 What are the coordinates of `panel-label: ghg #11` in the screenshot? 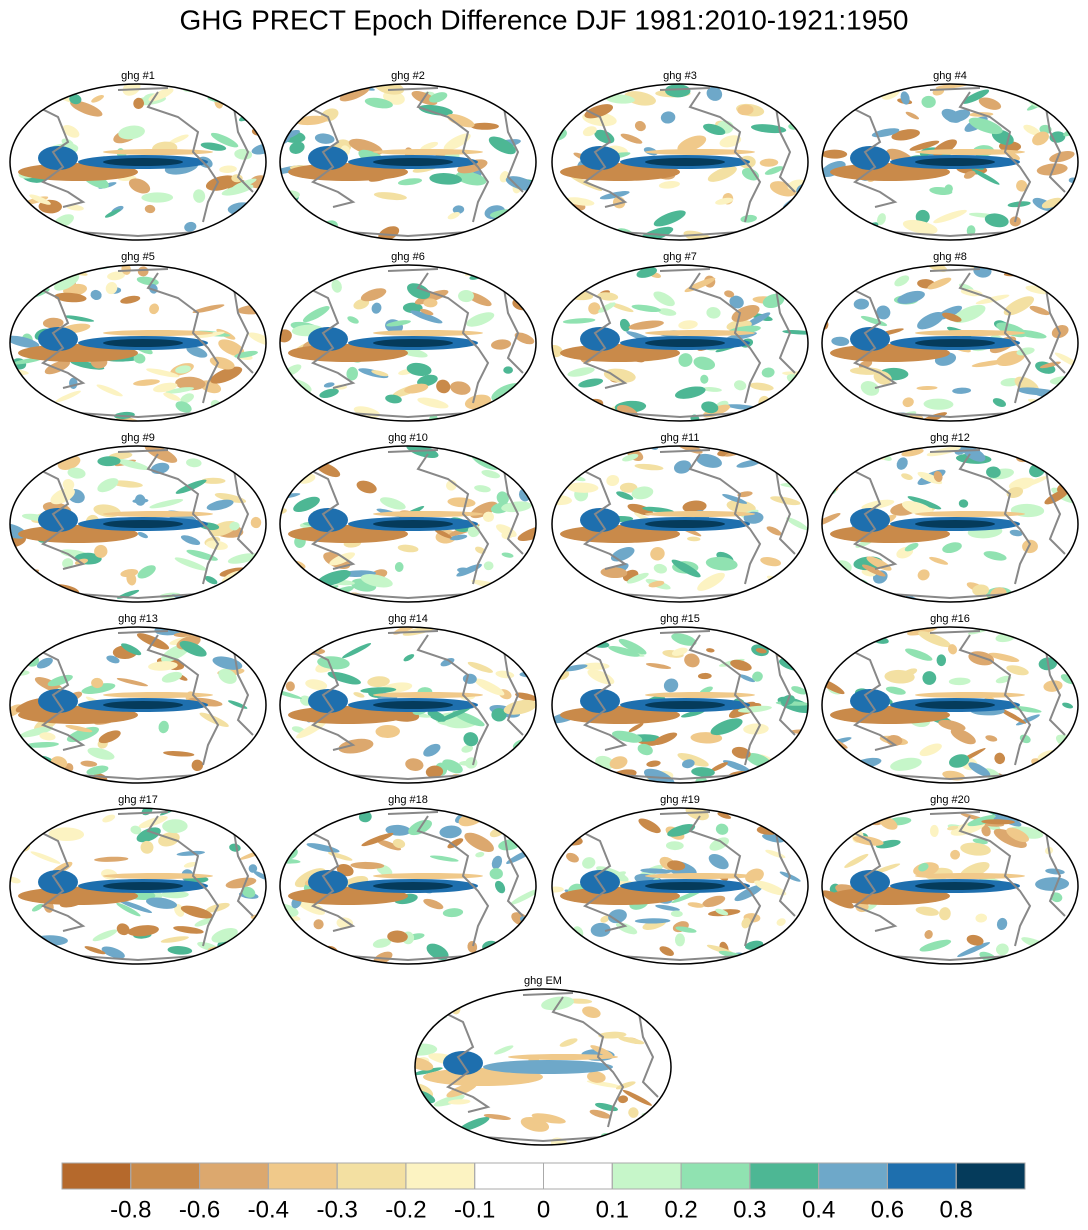 It's located at (680, 438).